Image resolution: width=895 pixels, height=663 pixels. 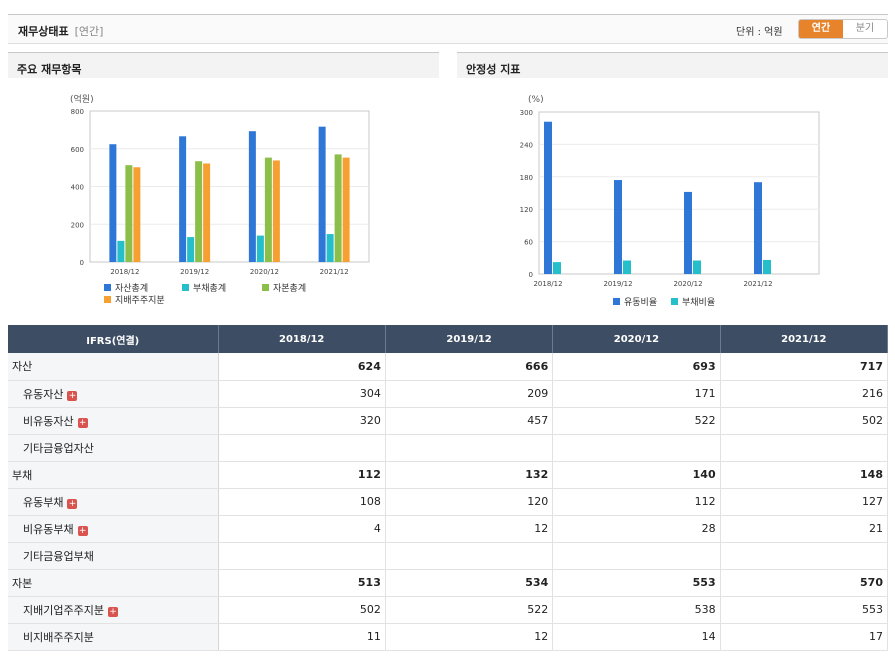 I want to click on y-tick-label: 400, so click(x=77, y=188).